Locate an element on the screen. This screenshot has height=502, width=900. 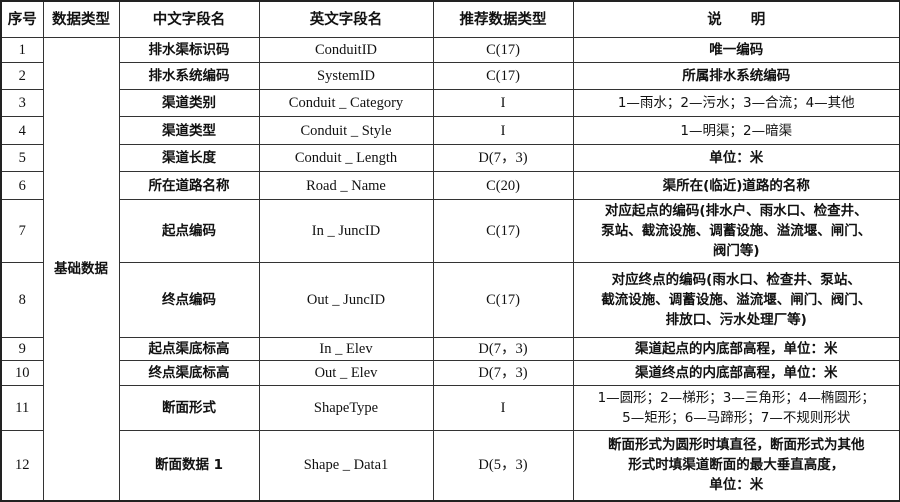
description-line: 阀门等) is located at coordinates (736, 251).